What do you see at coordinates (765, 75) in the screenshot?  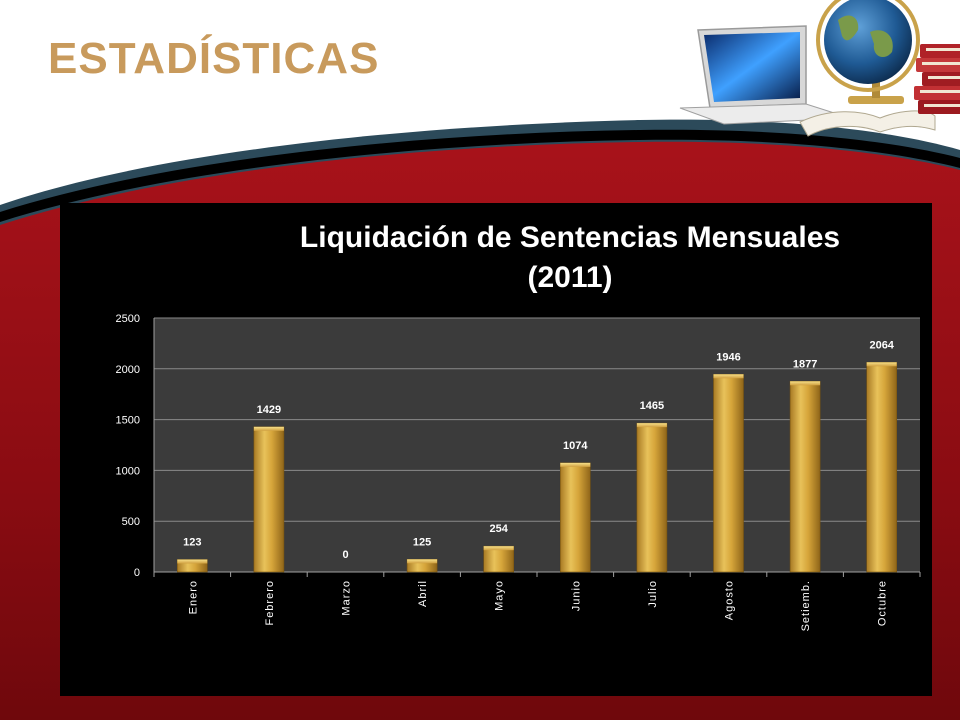 I see `laptop-icon` at bounding box center [765, 75].